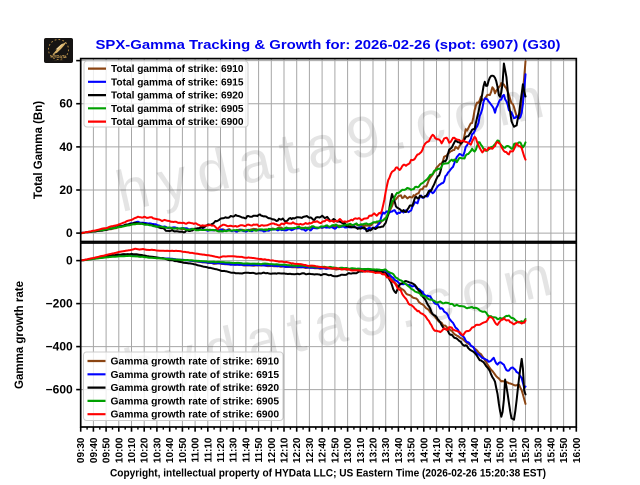 The image size is (640, 485). What do you see at coordinates (66, 190) in the screenshot?
I see `svg-text: 20` at bounding box center [66, 190].